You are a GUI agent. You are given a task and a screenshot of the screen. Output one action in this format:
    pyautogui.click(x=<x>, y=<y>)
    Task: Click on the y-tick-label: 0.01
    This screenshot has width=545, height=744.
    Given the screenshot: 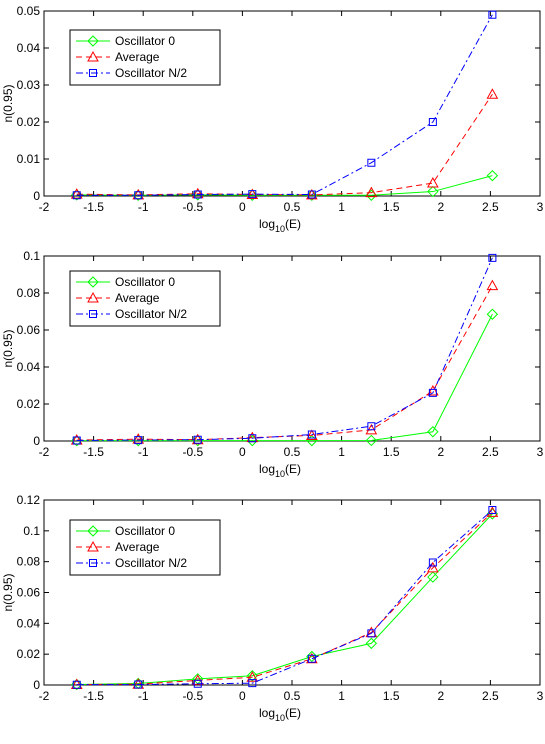 What is the action you would take?
    pyautogui.click(x=29, y=159)
    